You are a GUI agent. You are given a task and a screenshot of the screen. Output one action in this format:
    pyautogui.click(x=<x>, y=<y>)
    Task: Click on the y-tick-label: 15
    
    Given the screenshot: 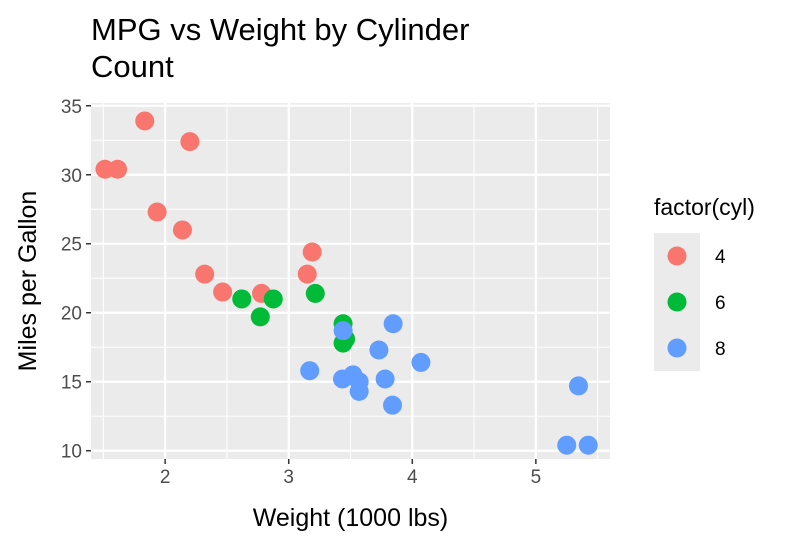 What is the action you would take?
    pyautogui.click(x=71, y=383)
    